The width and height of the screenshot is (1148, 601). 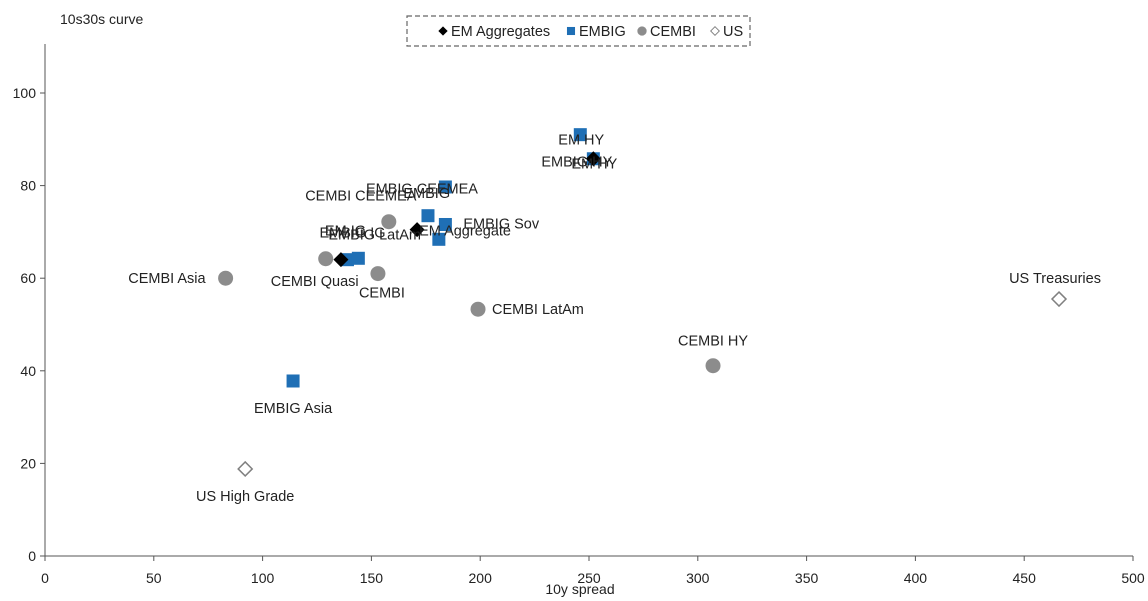 What do you see at coordinates (1055, 279) in the screenshot?
I see `data-label-us-treasuries: US Treasuries` at bounding box center [1055, 279].